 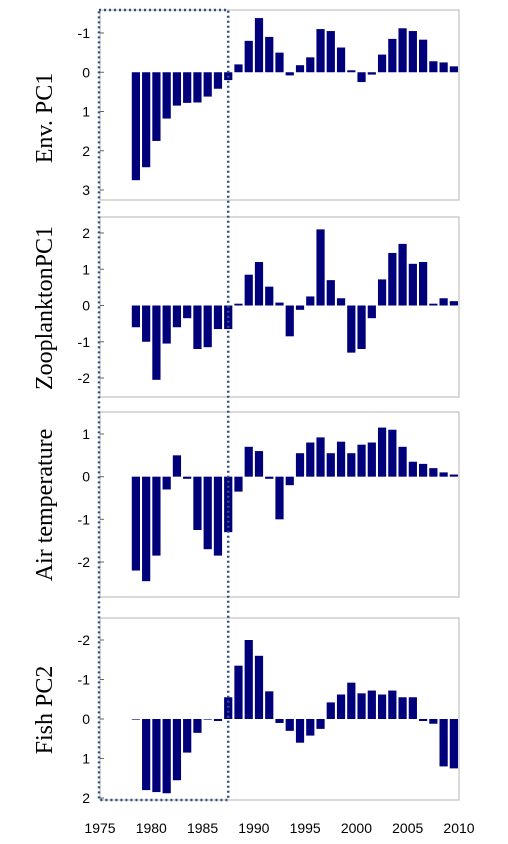 I want to click on y-axis-label: Fish PC2, so click(x=45, y=710).